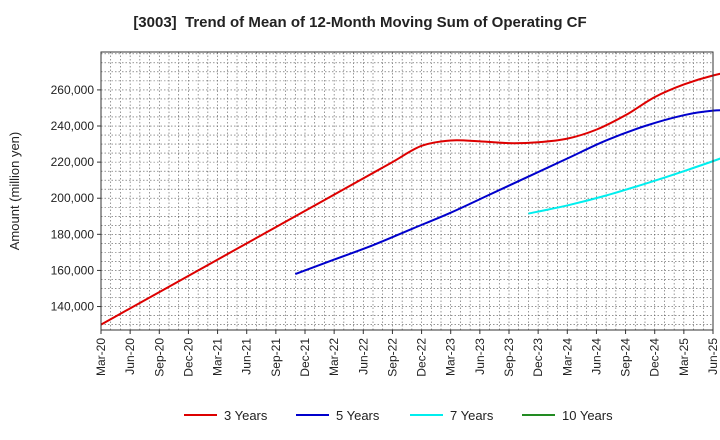 The image size is (720, 440). What do you see at coordinates (684, 357) in the screenshot?
I see `x-tick-label: Mar-25` at bounding box center [684, 357].